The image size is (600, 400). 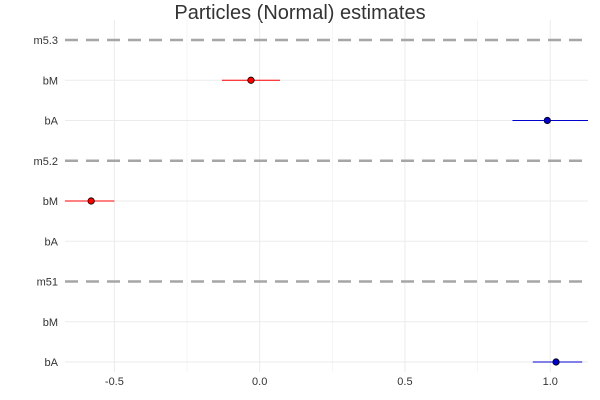 I want to click on y-tick-label: m51, so click(x=47, y=283).